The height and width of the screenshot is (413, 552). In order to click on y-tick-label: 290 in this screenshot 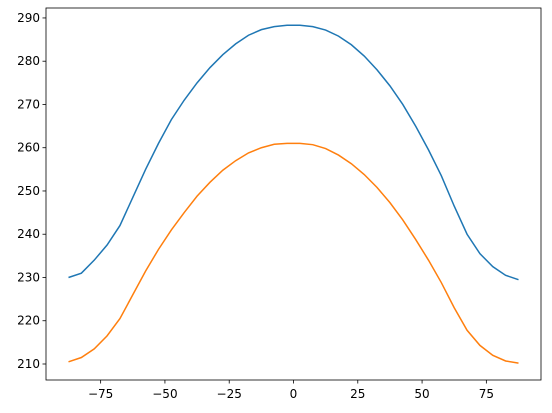, I will do `click(28, 18)`.